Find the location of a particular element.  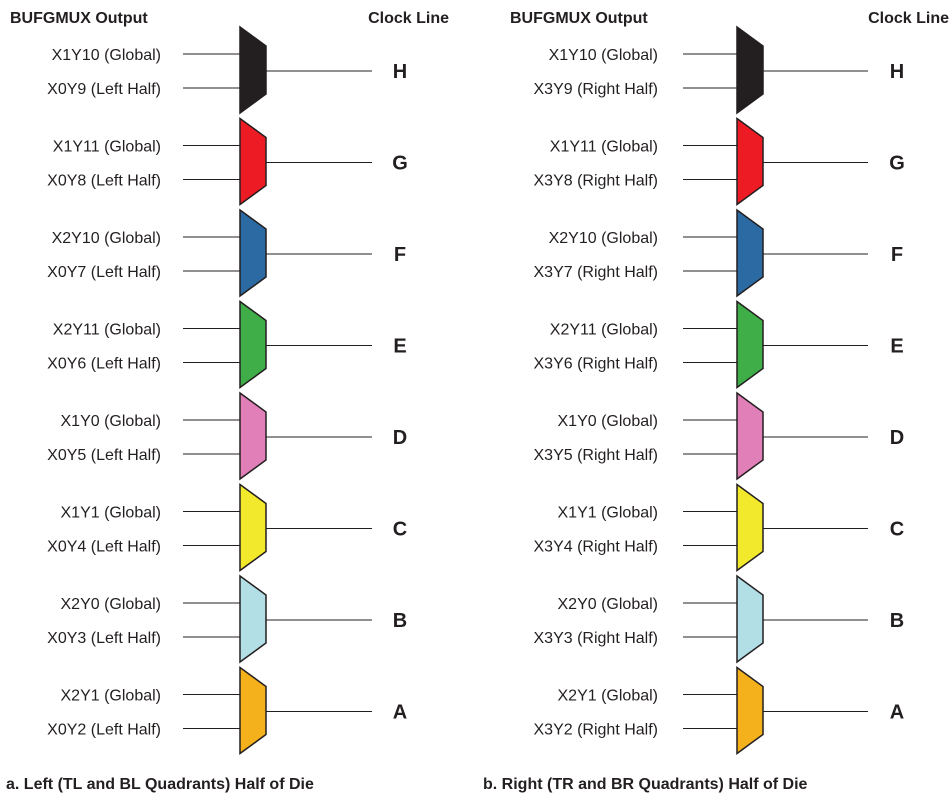

input-label-local: X0Y7 (Left Half) is located at coordinates (104, 272).